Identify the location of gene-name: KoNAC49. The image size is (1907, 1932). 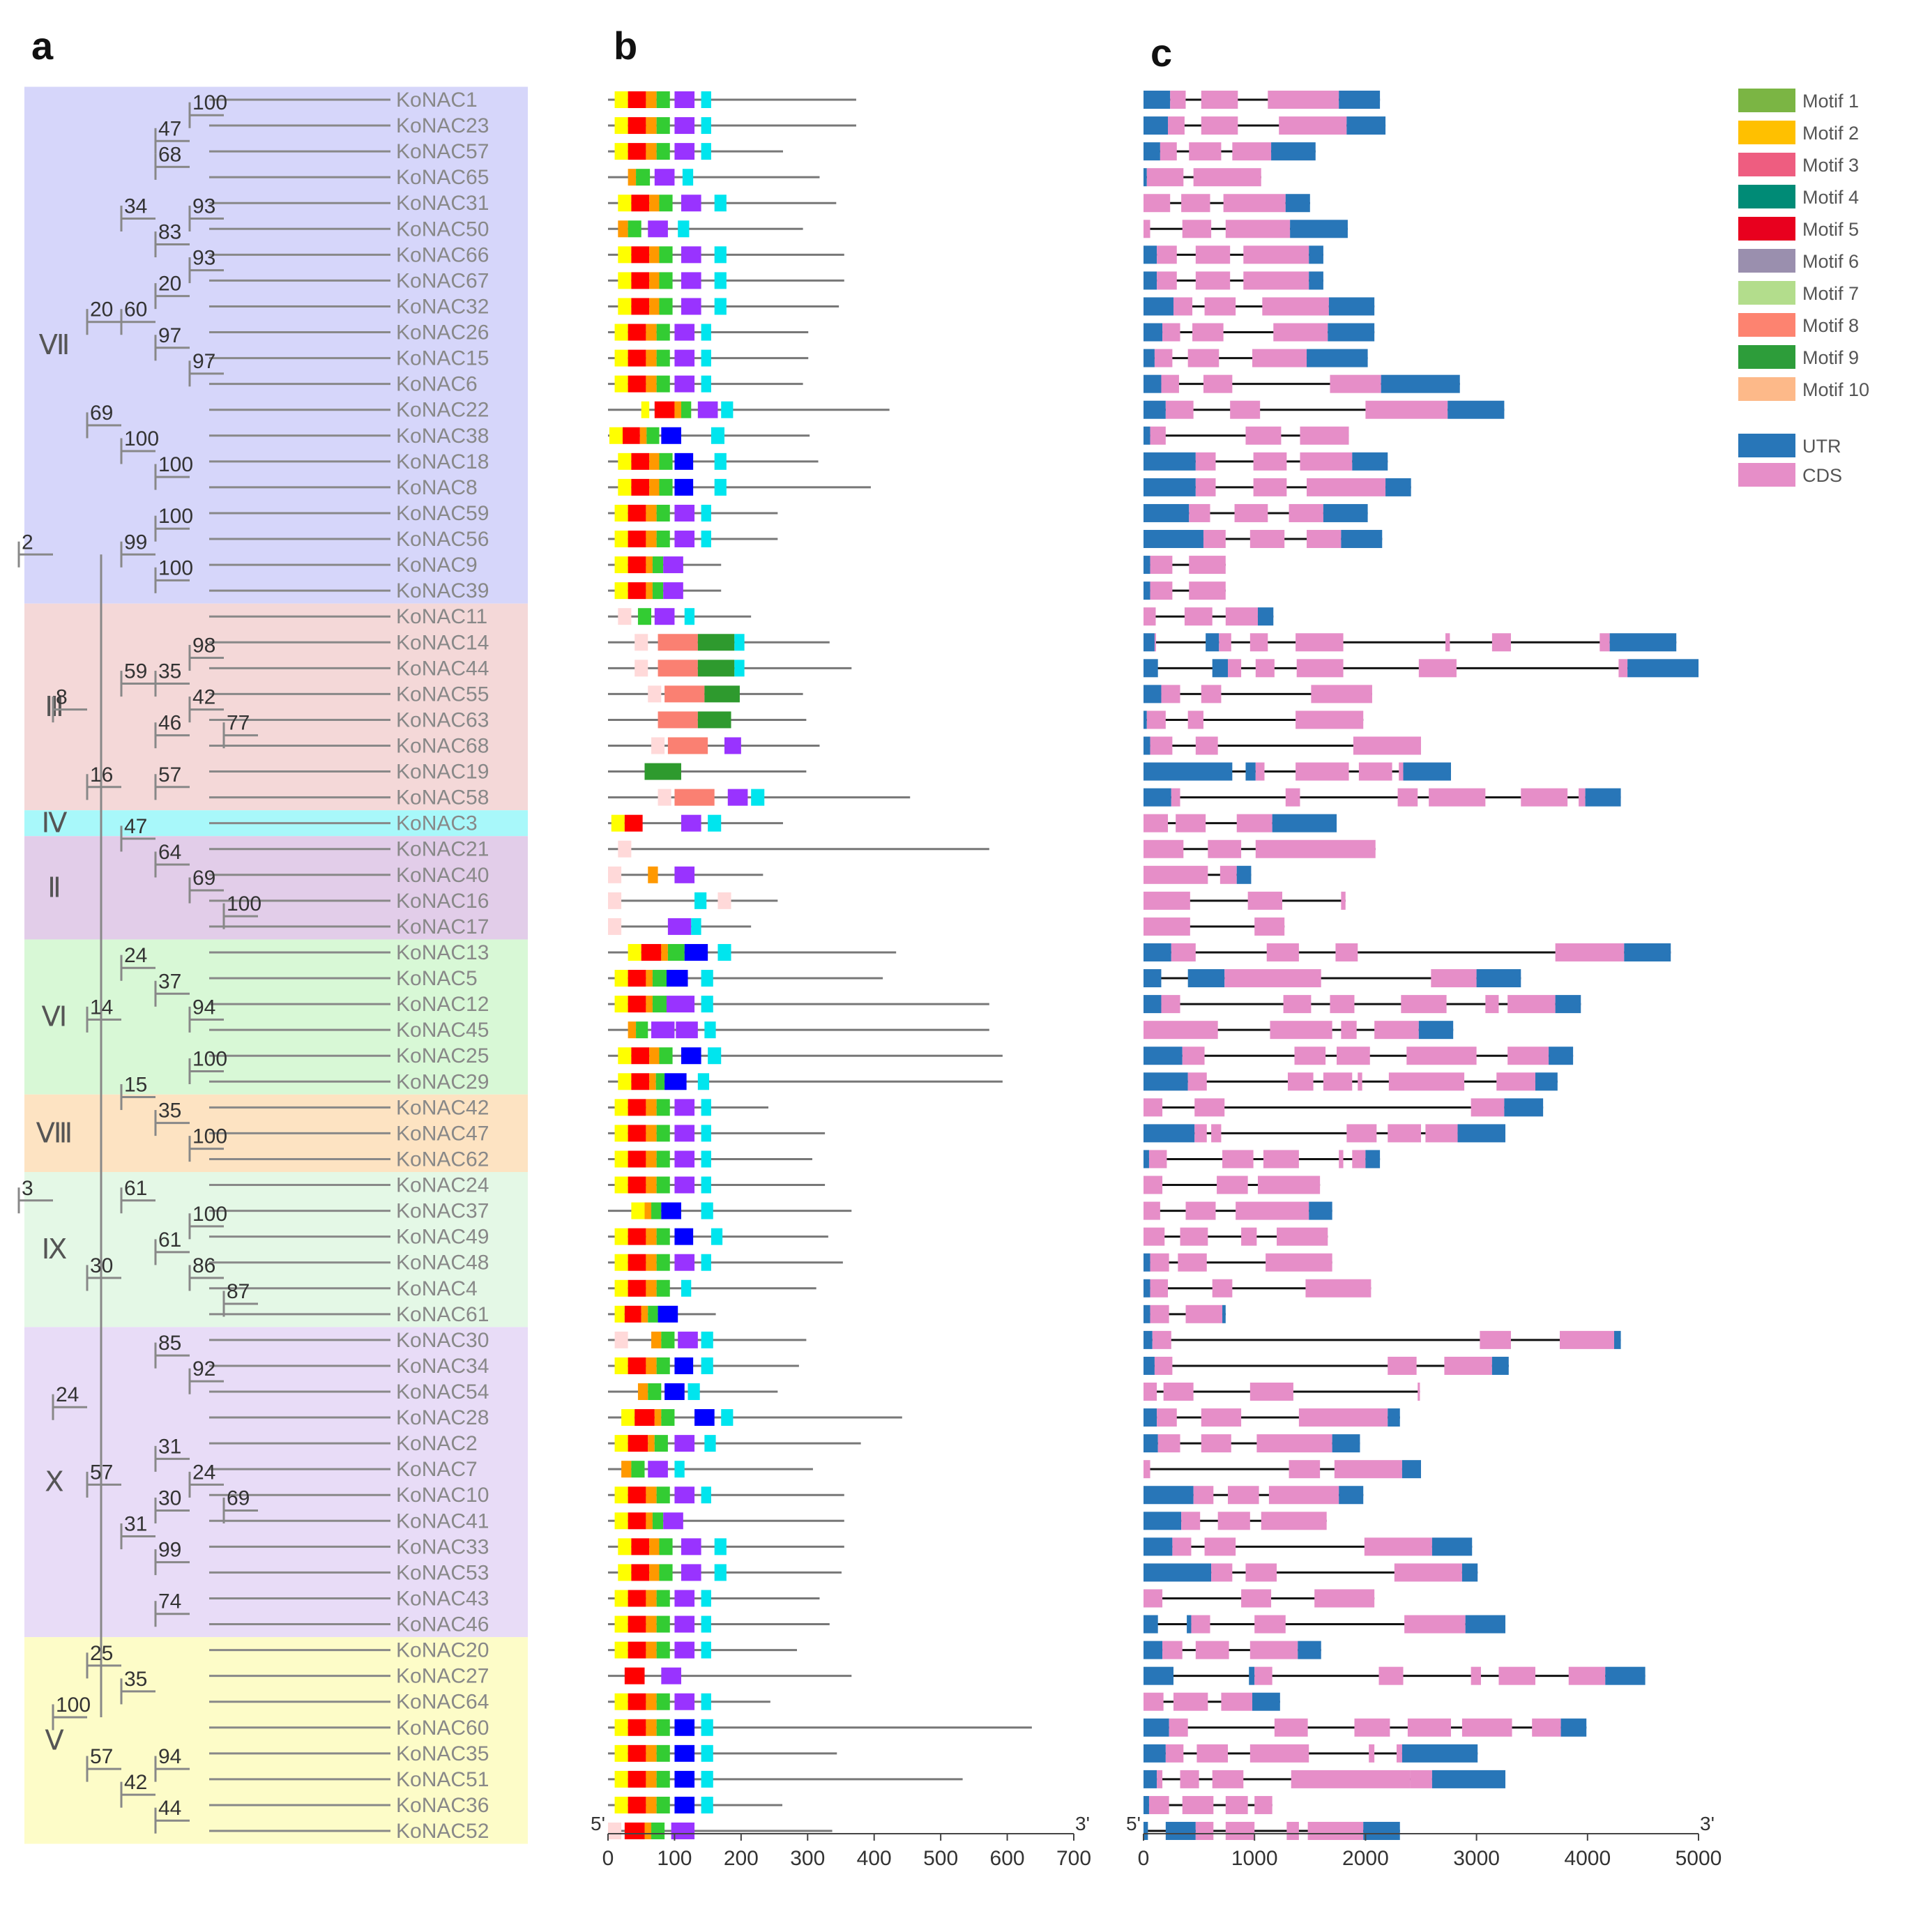
(442, 1238).